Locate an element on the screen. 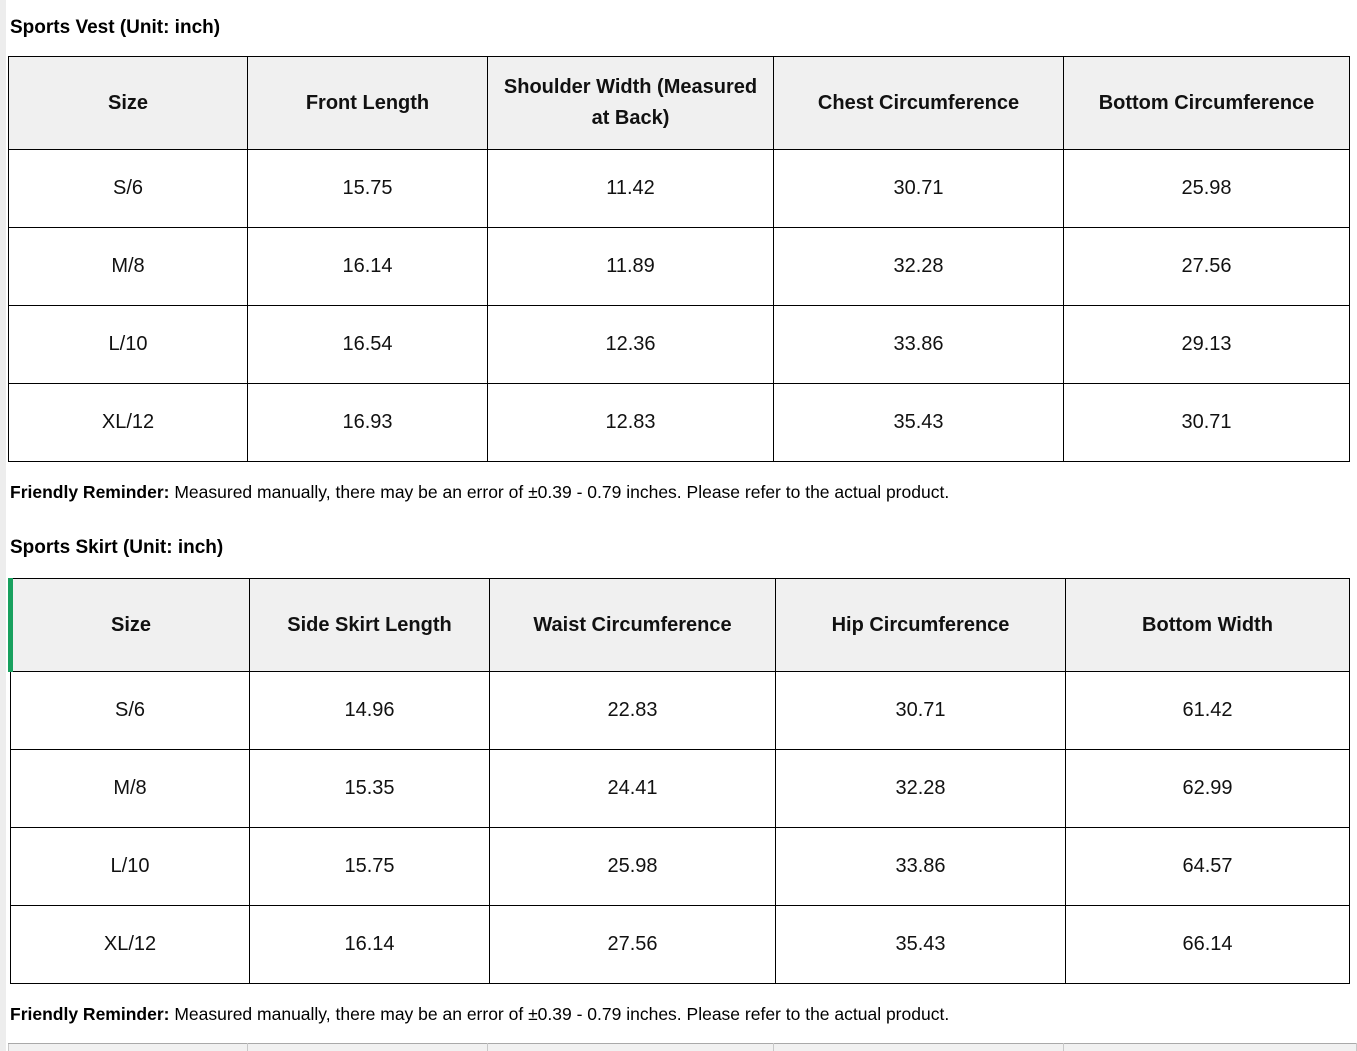  value-cell: 12.36 is located at coordinates (630, 344).